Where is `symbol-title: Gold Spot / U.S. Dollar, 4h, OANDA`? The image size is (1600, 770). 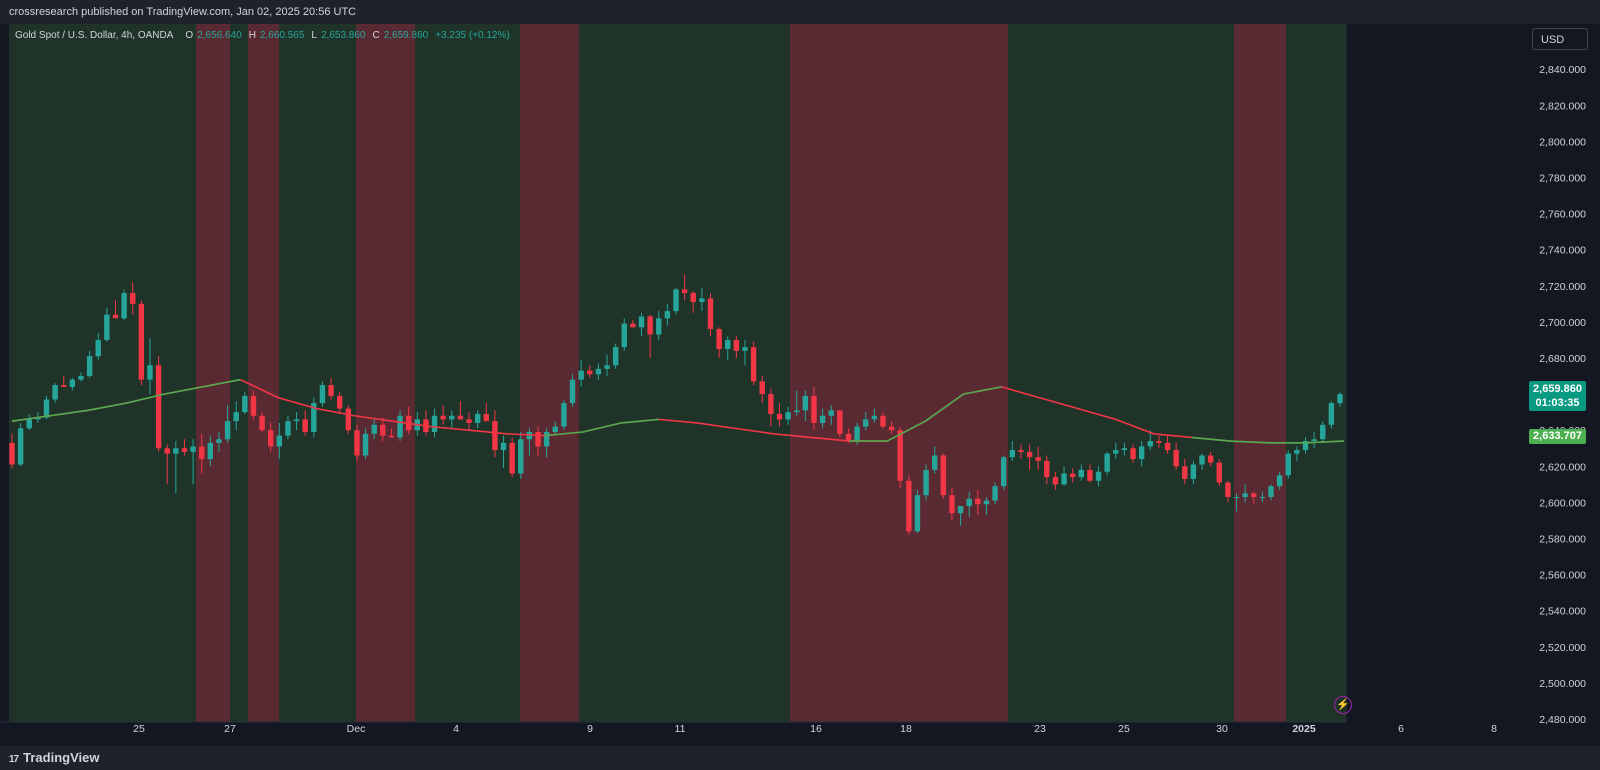
symbol-title: Gold Spot / U.S. Dollar, 4h, OANDA is located at coordinates (94, 35).